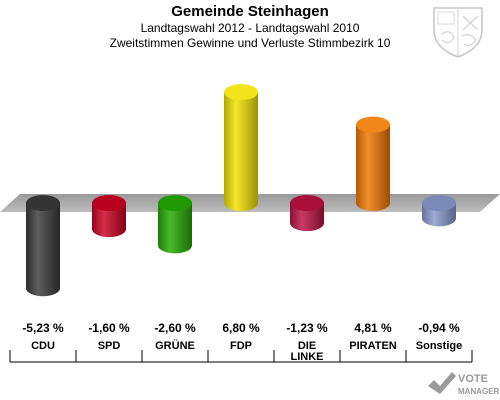 This screenshot has height=400, width=500. What do you see at coordinates (175, 328) in the screenshot?
I see `value-label: -2,60 %` at bounding box center [175, 328].